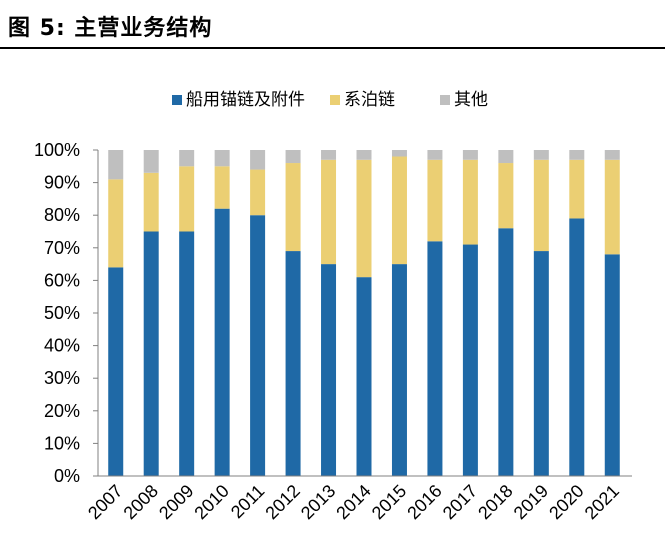 The image size is (665, 557). What do you see at coordinates (258, 160) in the screenshot?
I see `bar-segment-other-2011` at bounding box center [258, 160].